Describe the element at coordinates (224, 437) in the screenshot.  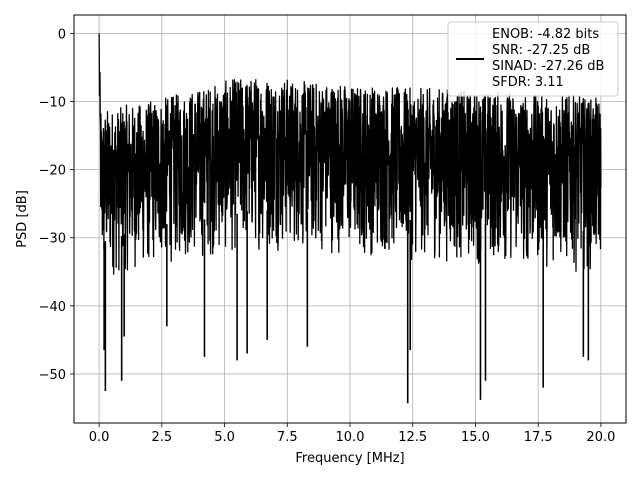
I see `x-tick-label: 5.0` at that location.